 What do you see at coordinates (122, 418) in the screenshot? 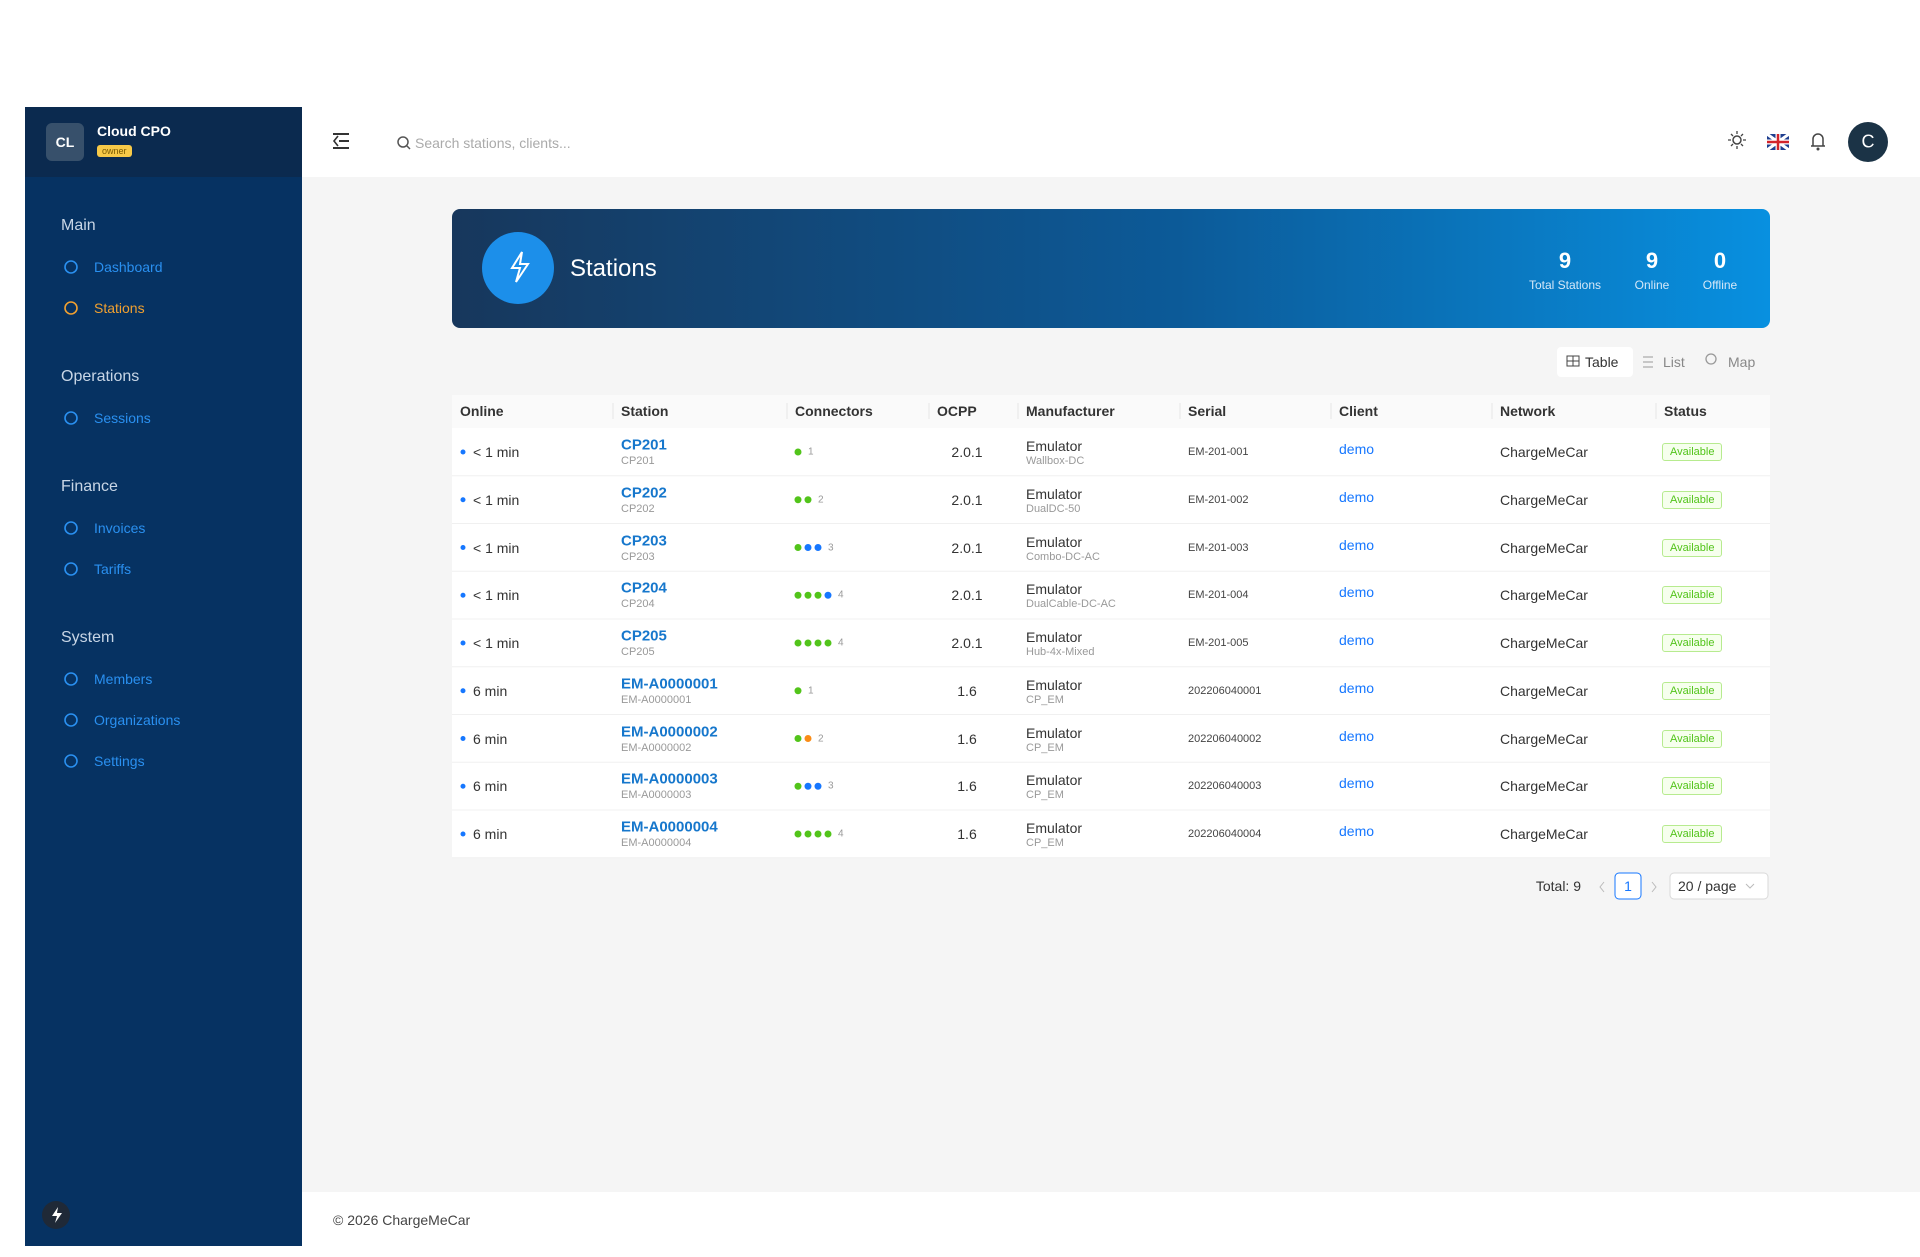
I see `nav-item: Sessions` at bounding box center [122, 418].